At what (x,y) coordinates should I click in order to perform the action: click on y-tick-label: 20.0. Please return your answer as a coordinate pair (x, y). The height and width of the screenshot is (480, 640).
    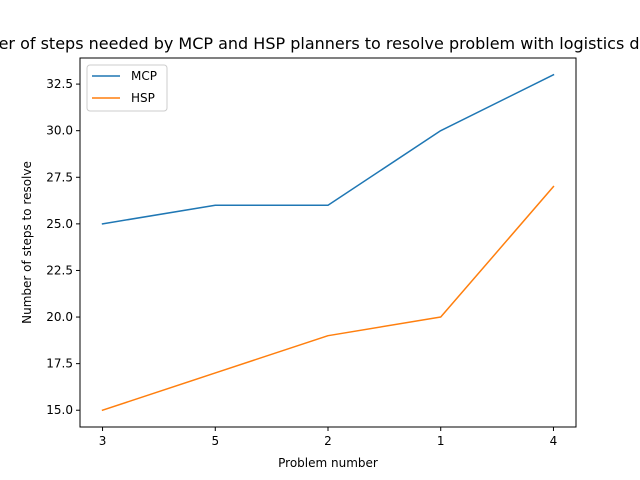
    Looking at the image, I should click on (59, 317).